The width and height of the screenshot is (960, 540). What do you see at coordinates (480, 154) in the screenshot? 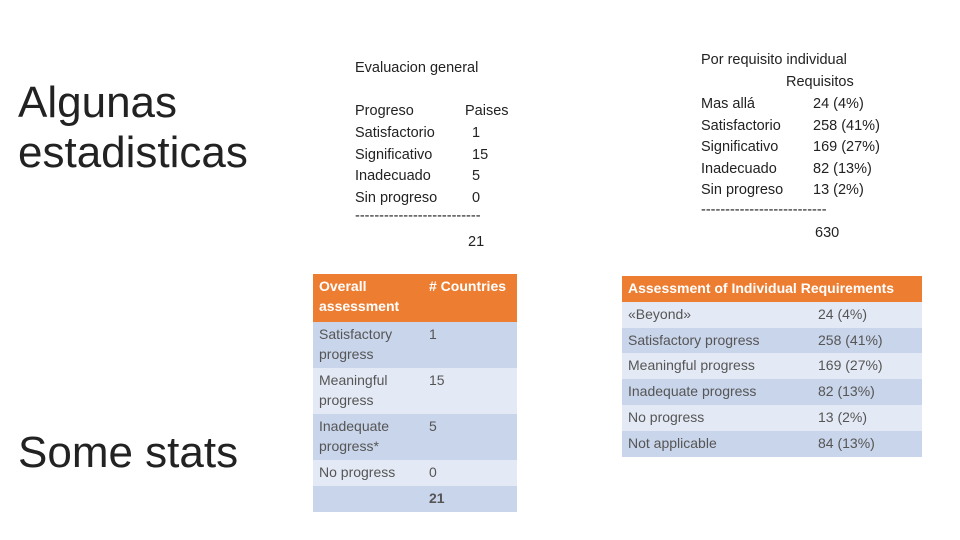
I see `row-value: 15` at bounding box center [480, 154].